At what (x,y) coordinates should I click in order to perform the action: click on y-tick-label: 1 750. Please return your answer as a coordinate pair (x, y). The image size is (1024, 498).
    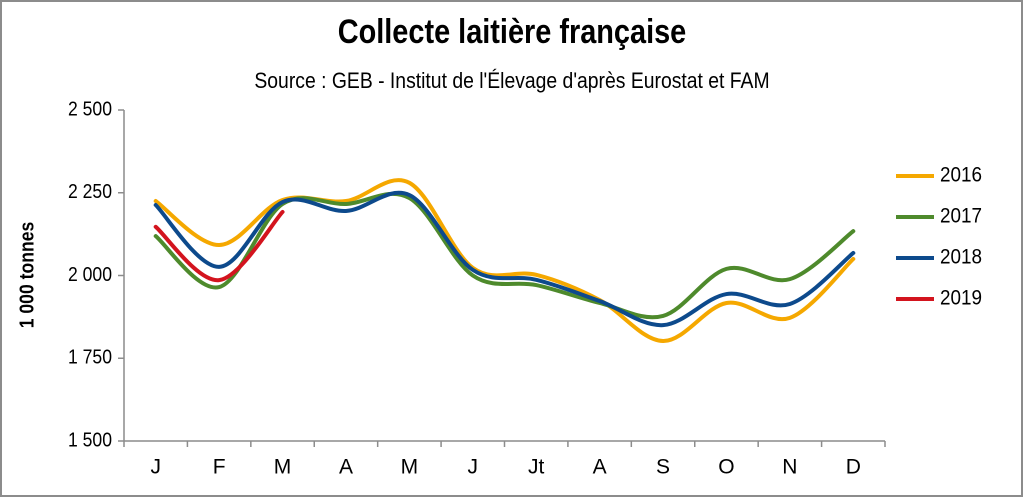
    Looking at the image, I should click on (90, 356).